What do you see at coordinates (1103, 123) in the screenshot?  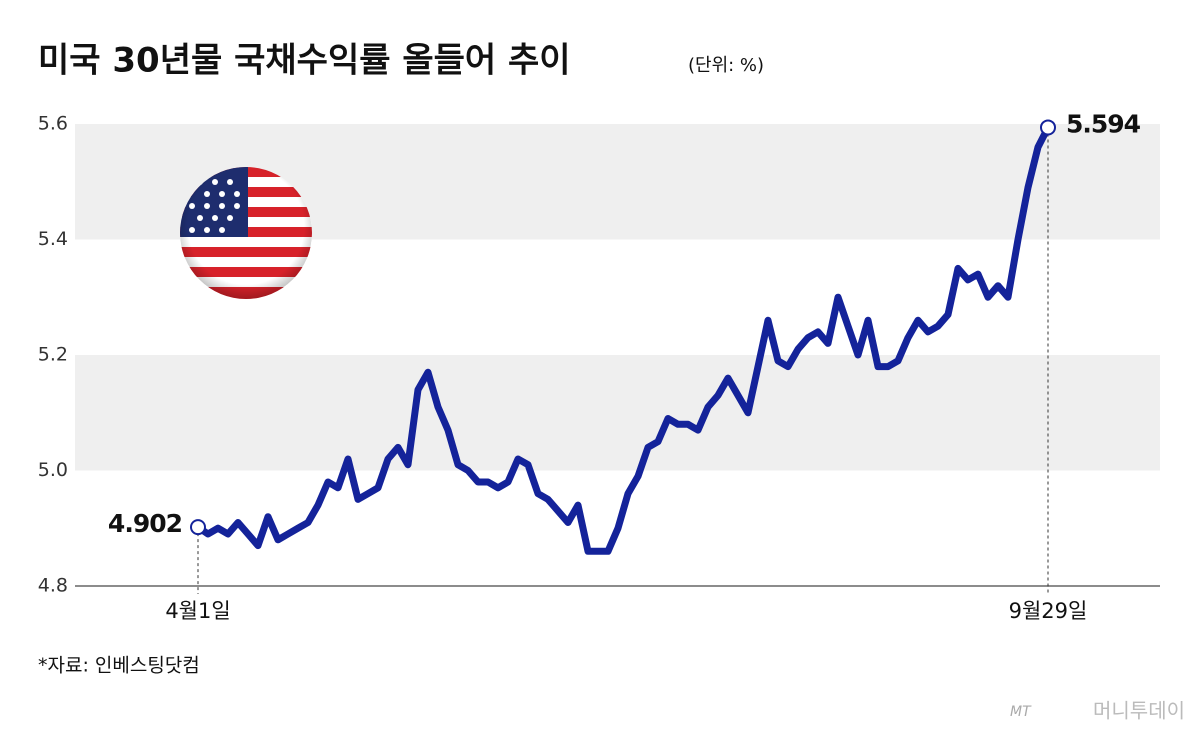 I see `data-label: 5.594` at bounding box center [1103, 123].